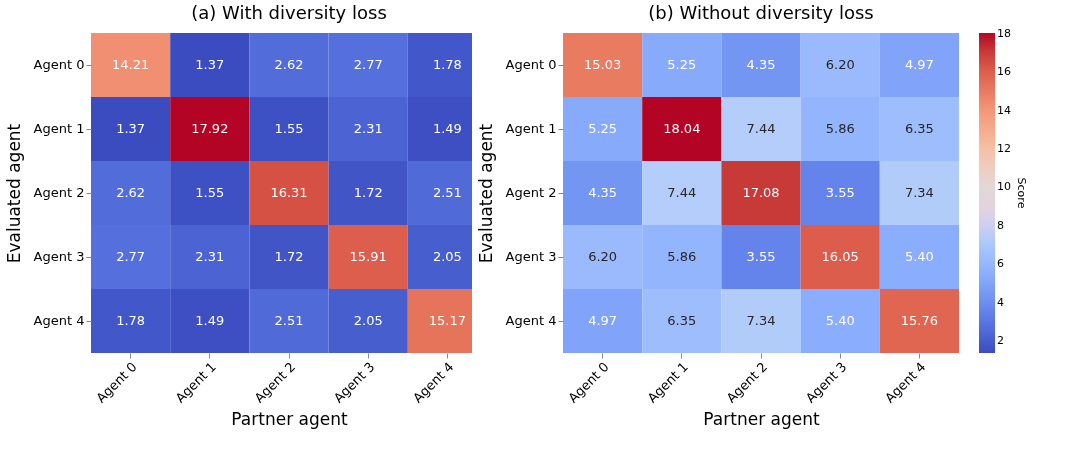 The image size is (1068, 455). I want to click on data-label: 16.05, so click(840, 256).